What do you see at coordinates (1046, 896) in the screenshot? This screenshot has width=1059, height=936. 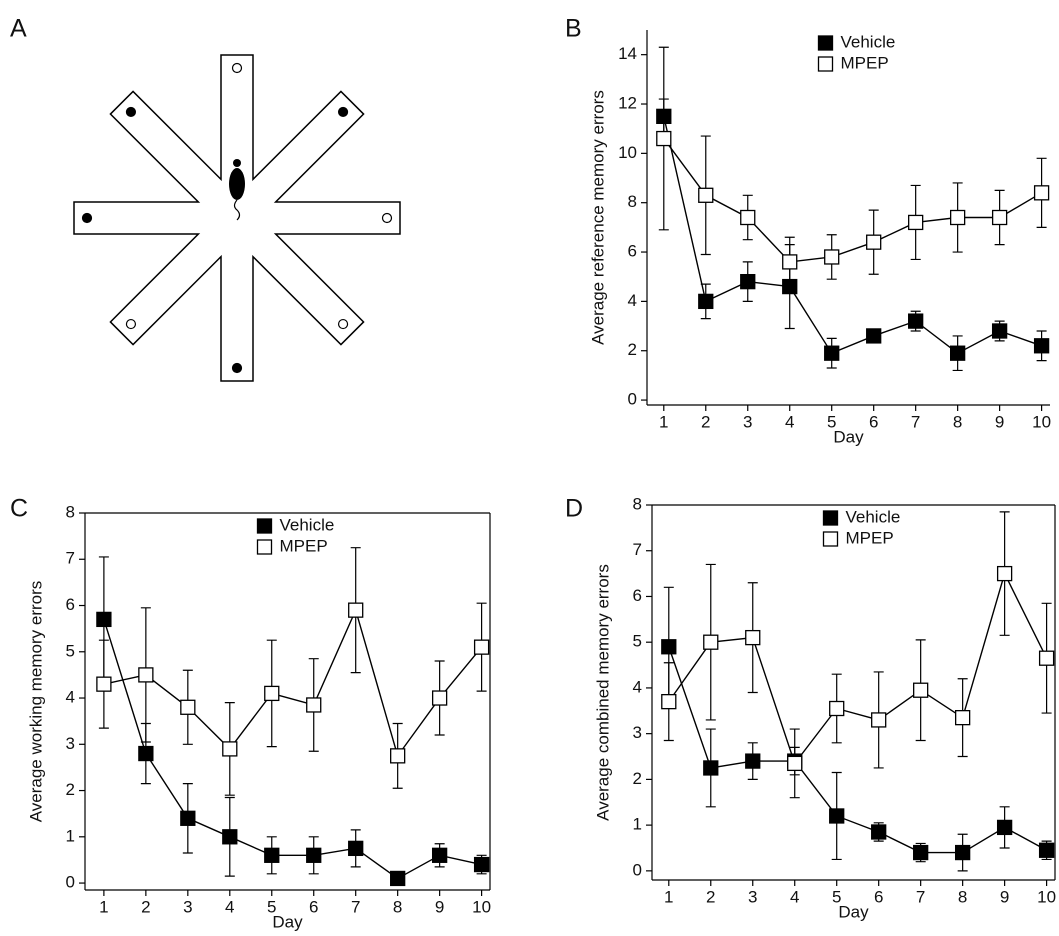 I see `x-tick-label: 10` at bounding box center [1046, 896].